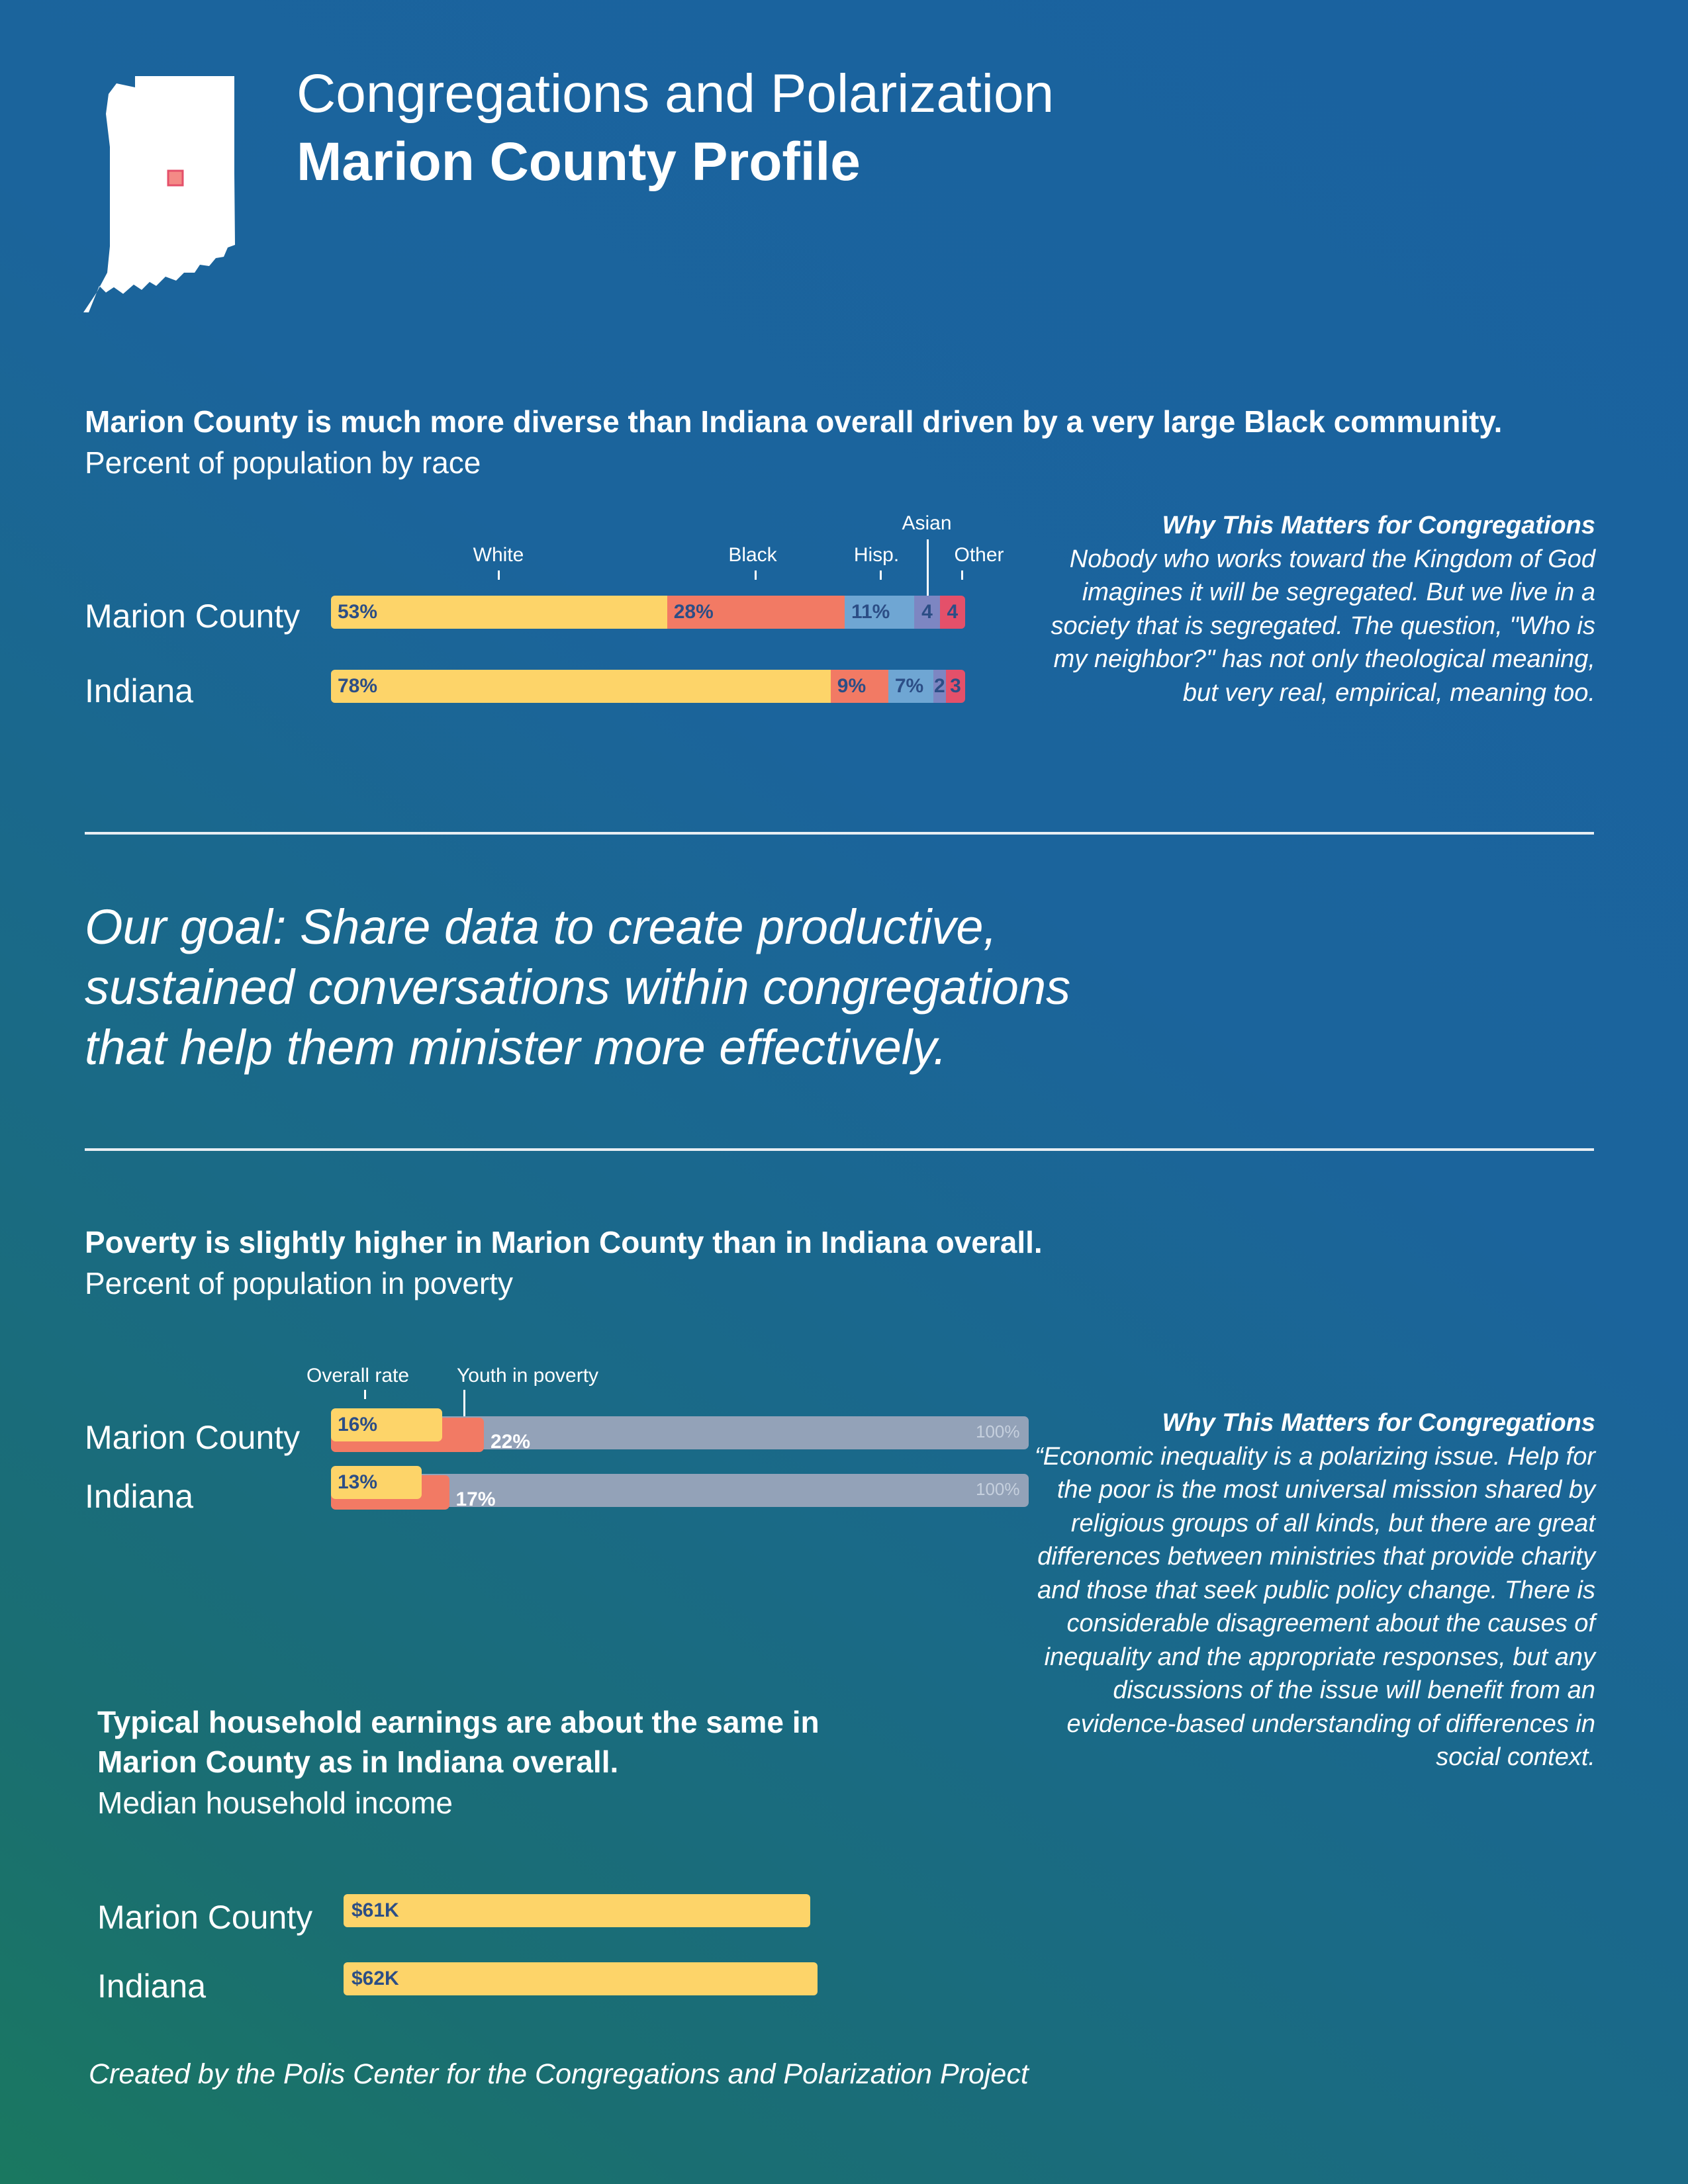 The height and width of the screenshot is (2184, 1688). I want to click on income-bar-chart: Marion County Indiana $61K $62K, so click(457, 1949).